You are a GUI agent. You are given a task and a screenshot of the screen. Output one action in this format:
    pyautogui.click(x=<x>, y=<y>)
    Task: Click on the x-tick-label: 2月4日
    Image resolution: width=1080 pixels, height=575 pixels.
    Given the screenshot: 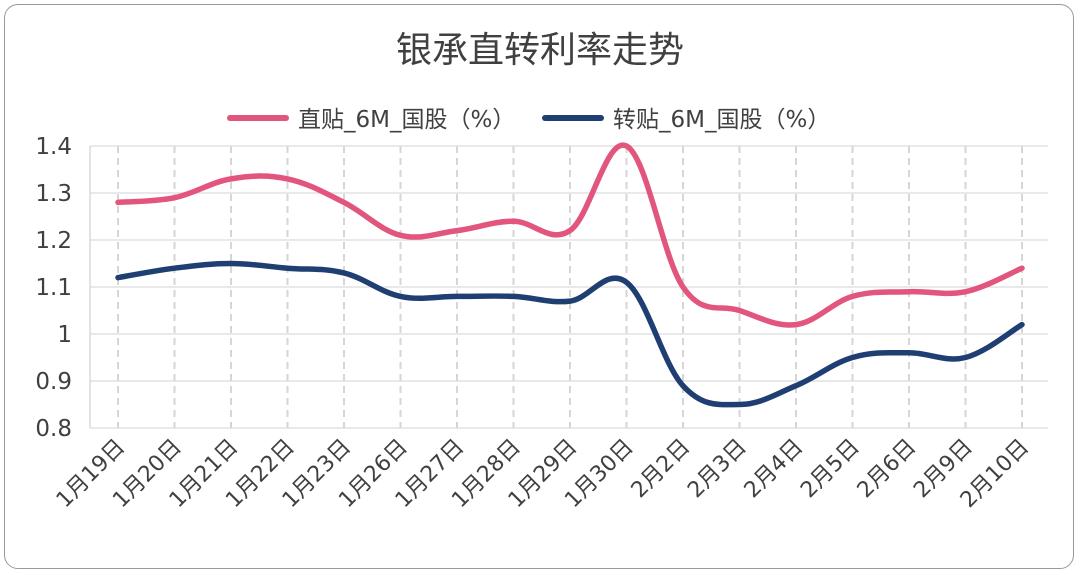 What is the action you would take?
    pyautogui.click(x=774, y=469)
    